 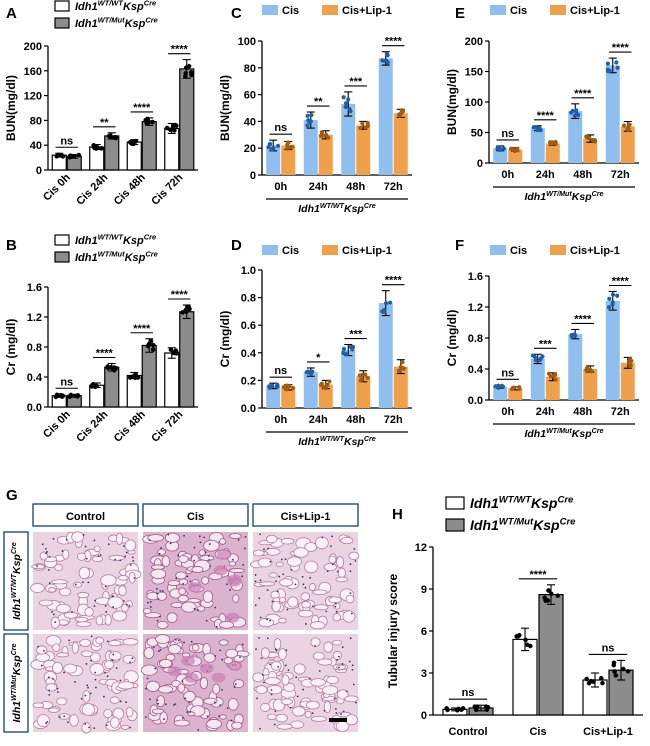 What do you see at coordinates (455, 525) in the screenshot?
I see `legend-swatch` at bounding box center [455, 525].